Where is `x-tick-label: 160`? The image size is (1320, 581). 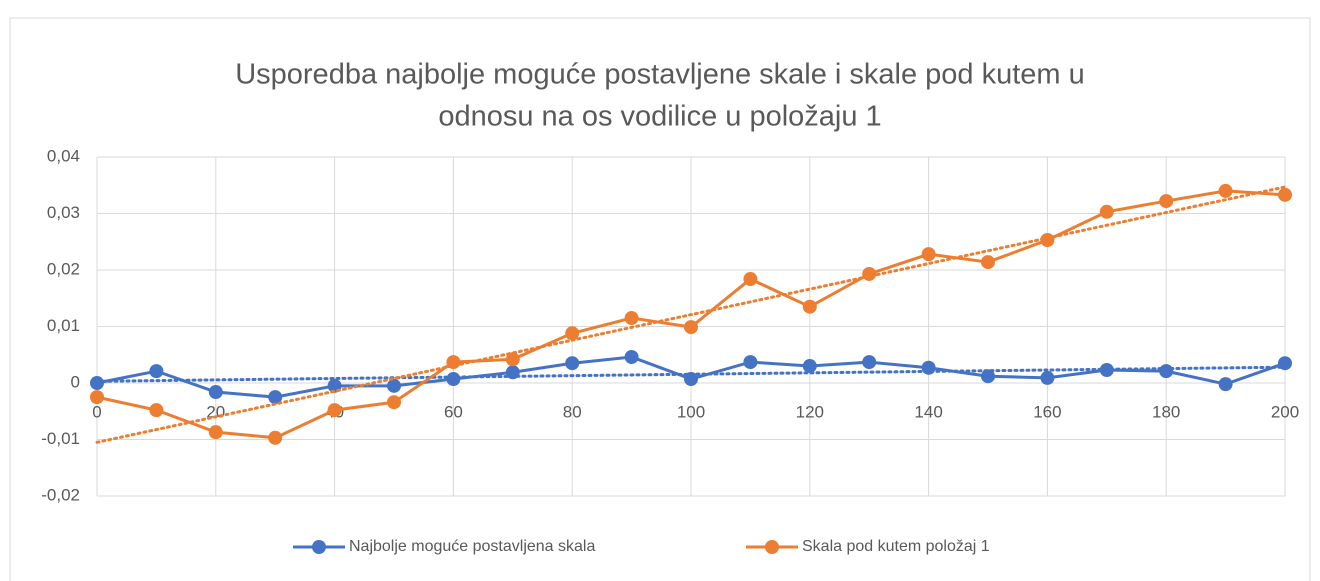
x-tick-label: 160 is located at coordinates (1047, 411).